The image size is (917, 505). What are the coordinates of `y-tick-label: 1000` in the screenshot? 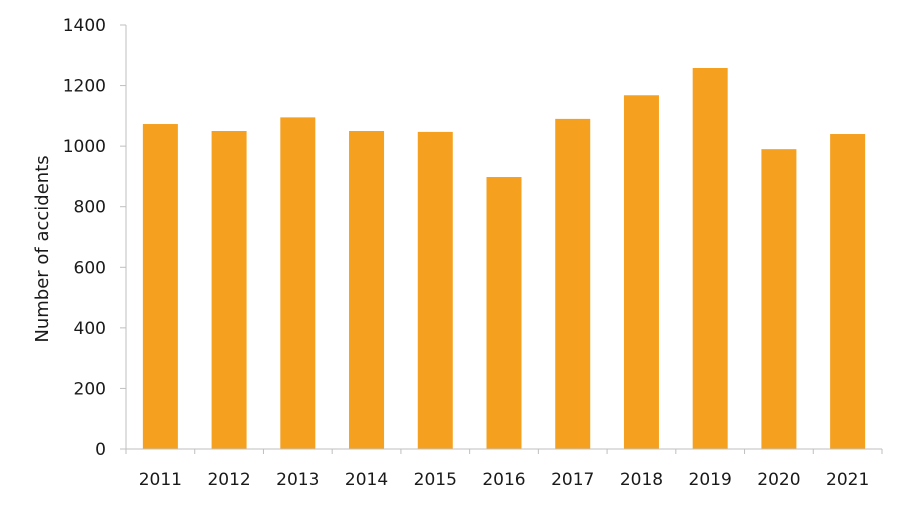 It's located at (84, 147).